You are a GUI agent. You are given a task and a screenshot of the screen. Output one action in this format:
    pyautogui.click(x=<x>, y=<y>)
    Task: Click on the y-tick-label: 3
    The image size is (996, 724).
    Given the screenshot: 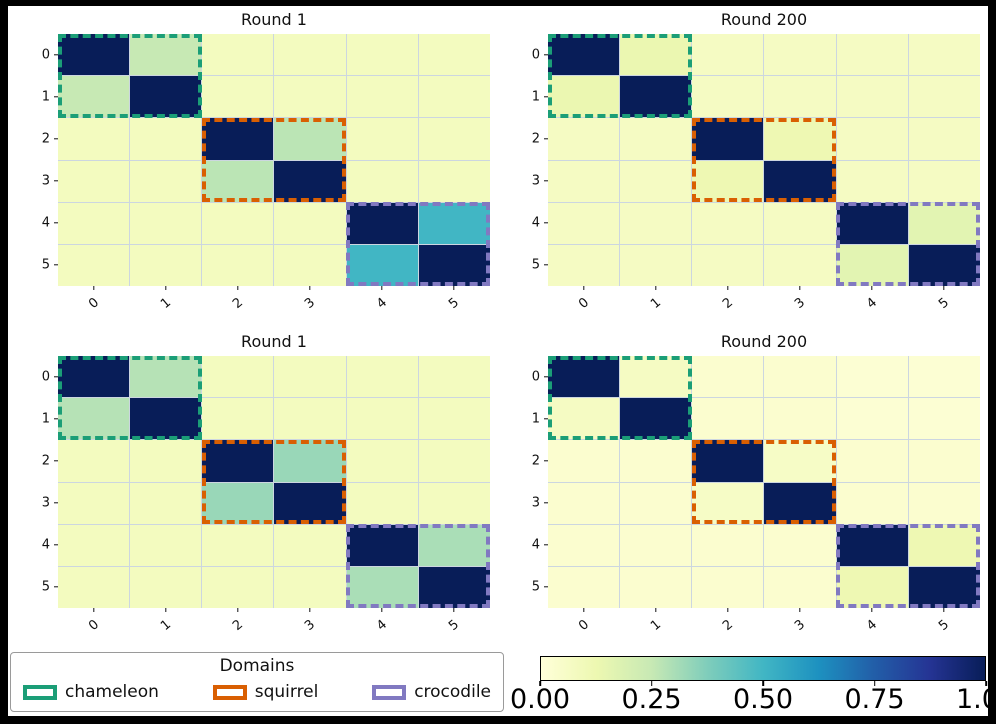 What is the action you would take?
    pyautogui.click(x=535, y=503)
    